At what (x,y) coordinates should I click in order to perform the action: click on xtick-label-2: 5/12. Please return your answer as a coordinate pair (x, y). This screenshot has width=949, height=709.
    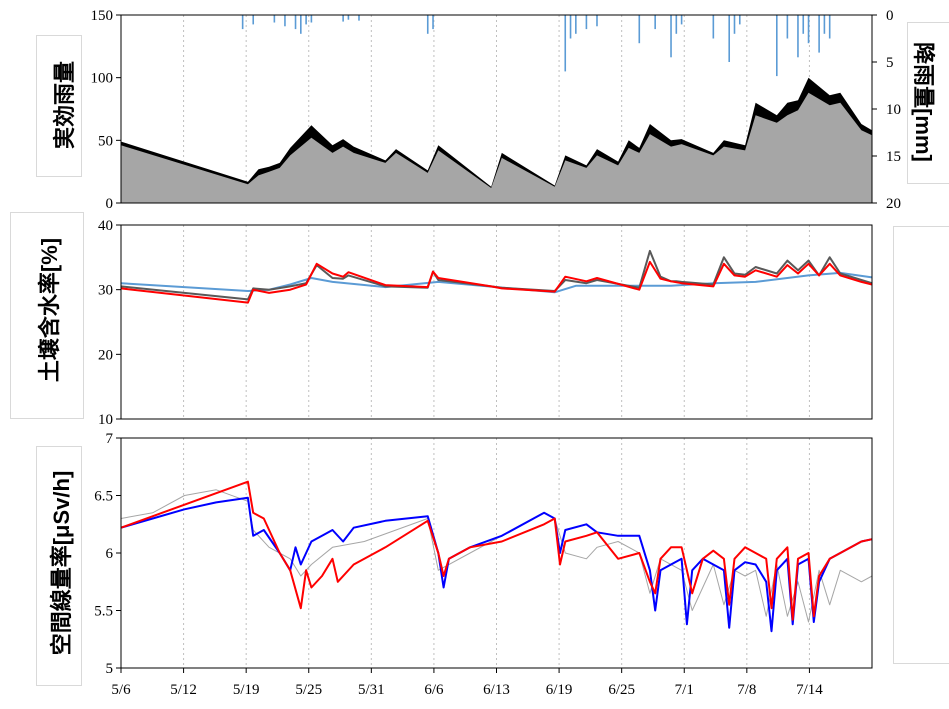
    Looking at the image, I should click on (183, 690).